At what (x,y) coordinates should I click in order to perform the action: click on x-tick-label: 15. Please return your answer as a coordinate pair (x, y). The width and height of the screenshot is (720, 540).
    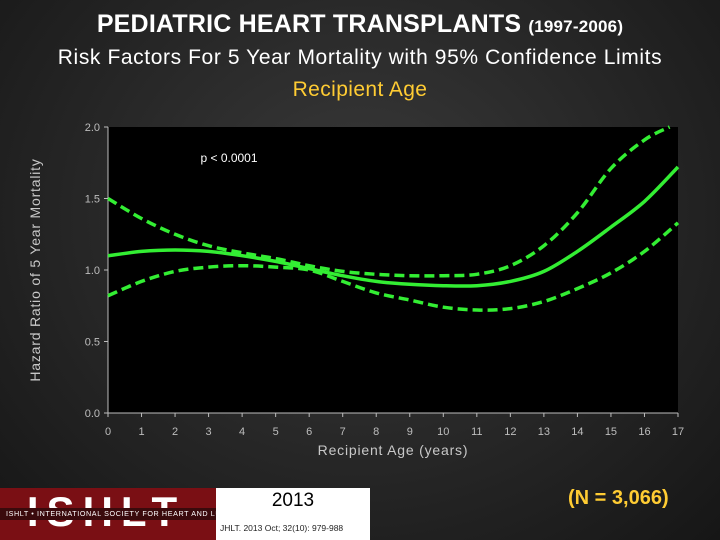
    Looking at the image, I should click on (611, 432).